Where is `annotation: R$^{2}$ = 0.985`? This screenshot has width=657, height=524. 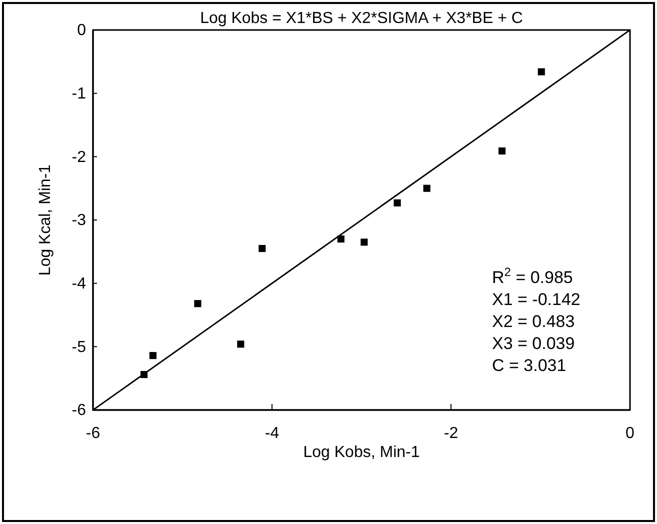 annotation: R$^{2}$ = 0.985 is located at coordinates (532, 276).